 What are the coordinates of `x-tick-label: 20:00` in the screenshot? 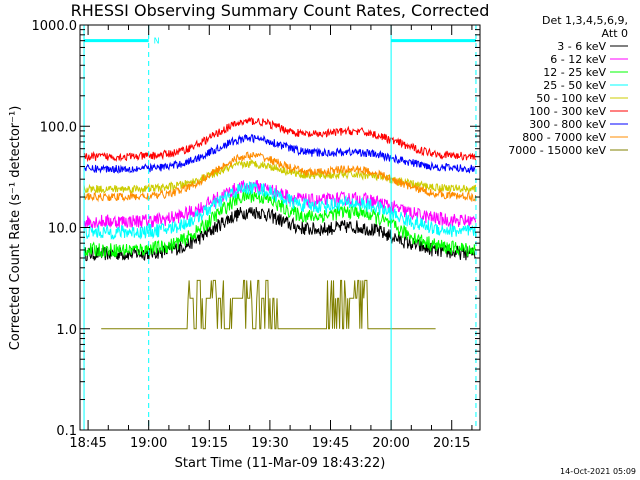 It's located at (390, 443).